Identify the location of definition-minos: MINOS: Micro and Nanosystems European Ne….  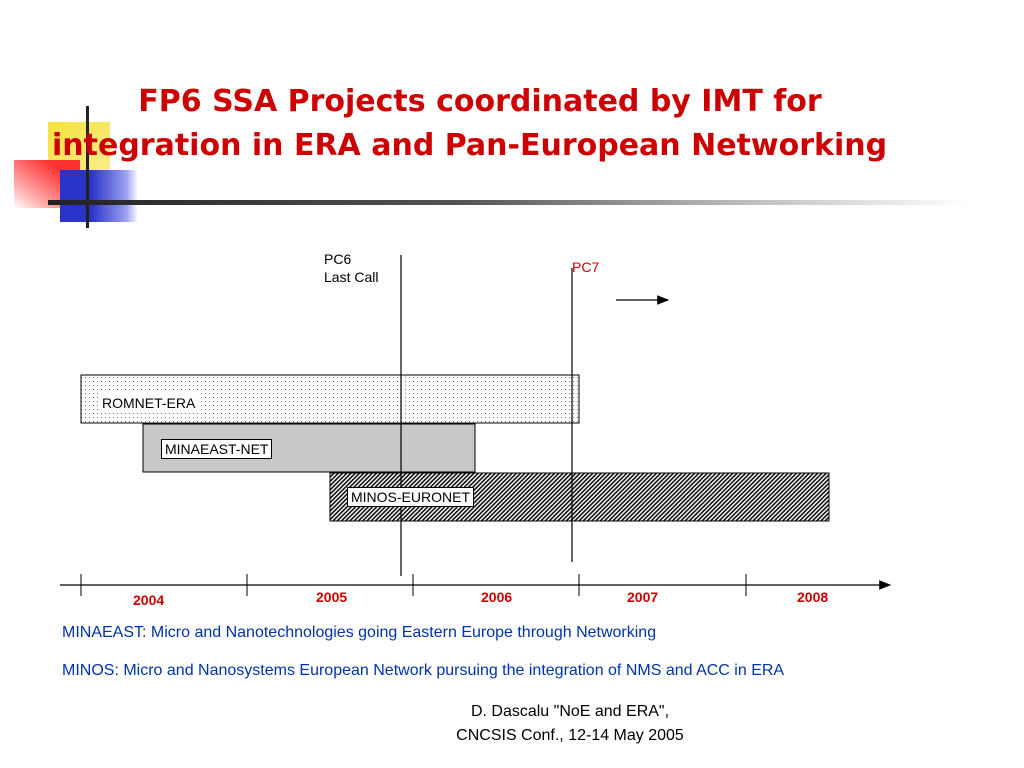
(423, 670).